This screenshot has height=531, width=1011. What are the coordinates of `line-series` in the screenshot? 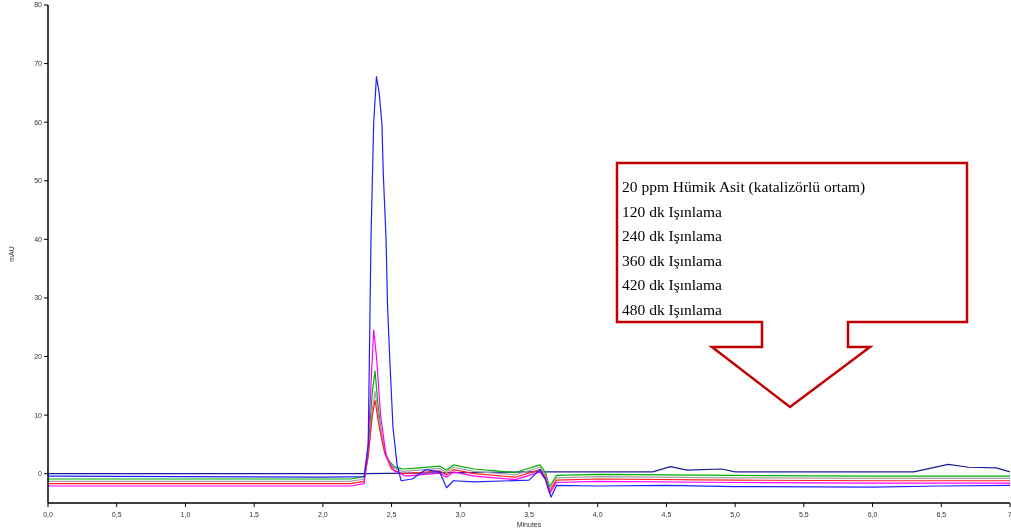 It's located at (529, 469).